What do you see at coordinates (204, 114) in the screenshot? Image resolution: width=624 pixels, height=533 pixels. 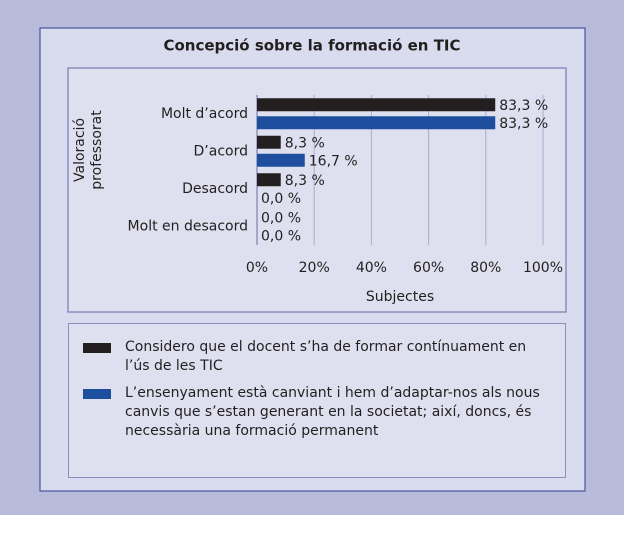 I see `y-tick-label: Molt d’acord` at bounding box center [204, 114].